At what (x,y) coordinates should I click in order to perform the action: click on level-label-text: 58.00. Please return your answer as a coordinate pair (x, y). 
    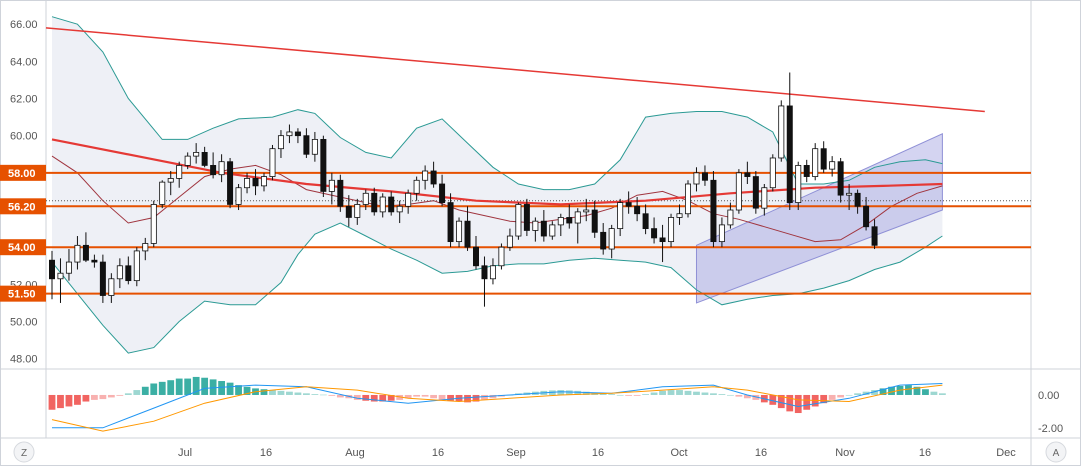
    Looking at the image, I should click on (22, 174).